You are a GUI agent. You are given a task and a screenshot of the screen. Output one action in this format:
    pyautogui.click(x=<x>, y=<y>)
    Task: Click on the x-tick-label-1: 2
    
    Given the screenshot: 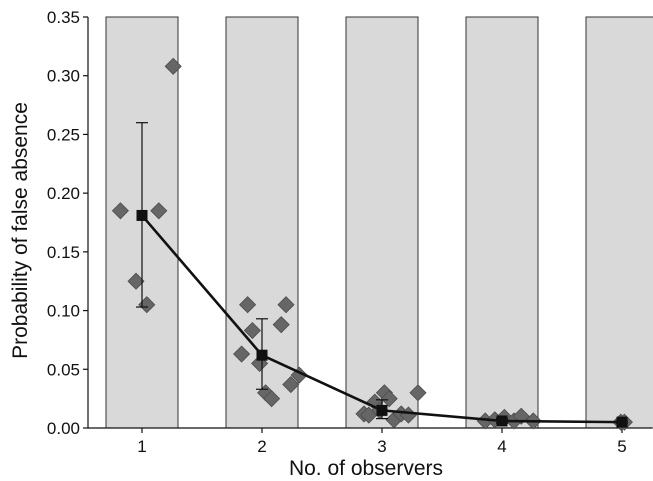 What is the action you would take?
    pyautogui.click(x=261, y=446)
    